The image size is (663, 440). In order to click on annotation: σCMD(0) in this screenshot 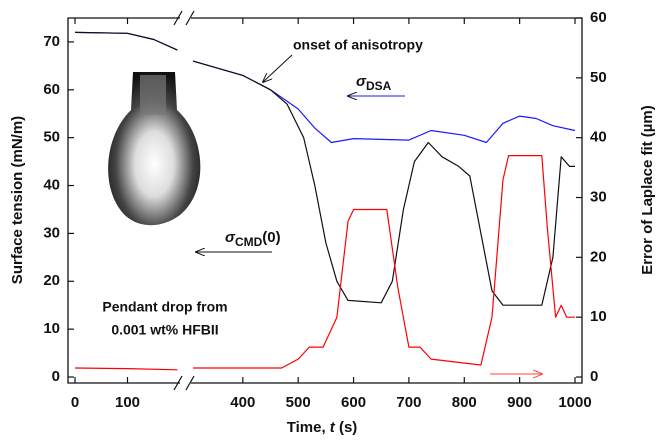, I will do `click(253, 239)`.